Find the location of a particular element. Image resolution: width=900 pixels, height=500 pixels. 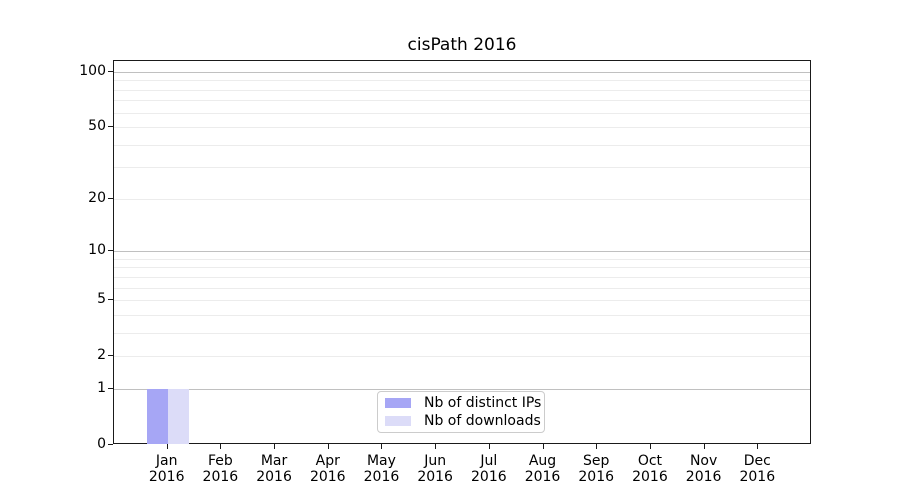

y-tick-label: 10 is located at coordinates (97, 250).